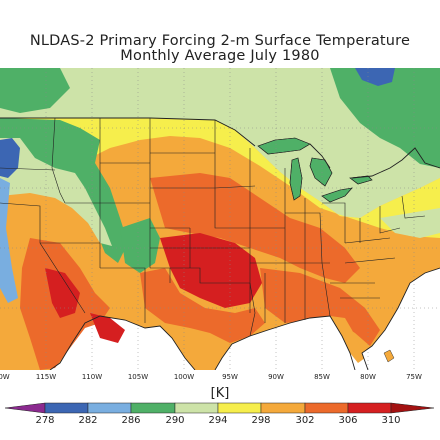 The image size is (440, 440). I want to click on lon-label: 110W, so click(92, 377).